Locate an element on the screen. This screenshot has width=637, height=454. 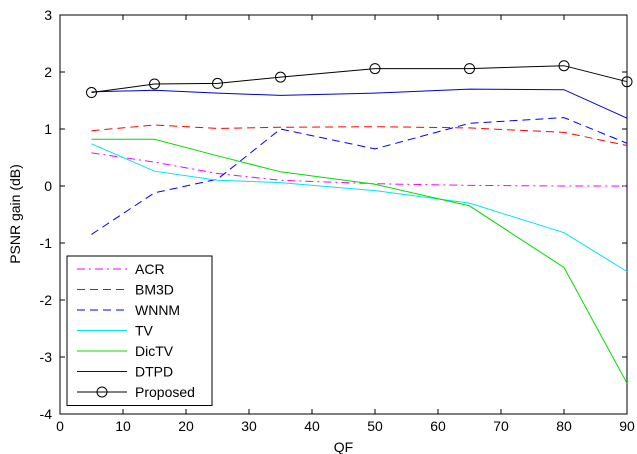
legend: ACR BM3D WNNM TV DicTV DTPD Proposed is located at coordinates (139, 330).